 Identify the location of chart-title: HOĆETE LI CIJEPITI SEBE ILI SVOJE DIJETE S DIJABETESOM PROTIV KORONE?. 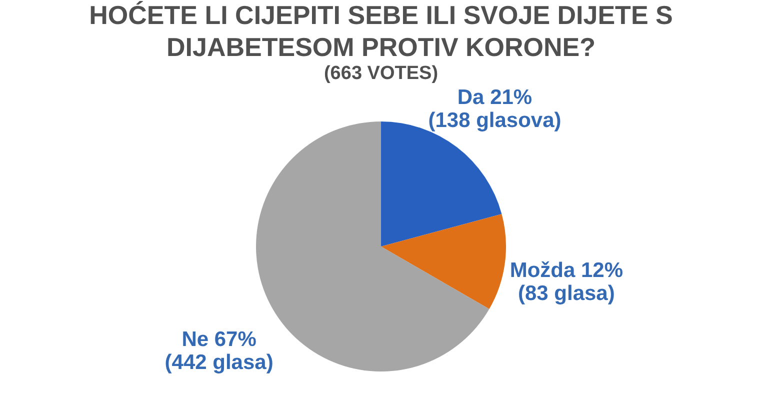
(381, 31).